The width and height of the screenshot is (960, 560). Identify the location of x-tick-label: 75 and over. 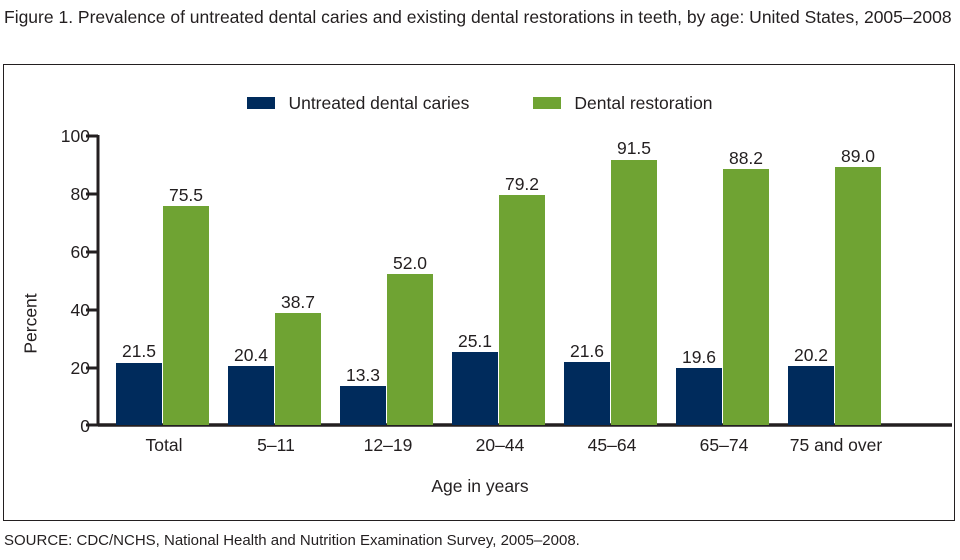
(836, 445).